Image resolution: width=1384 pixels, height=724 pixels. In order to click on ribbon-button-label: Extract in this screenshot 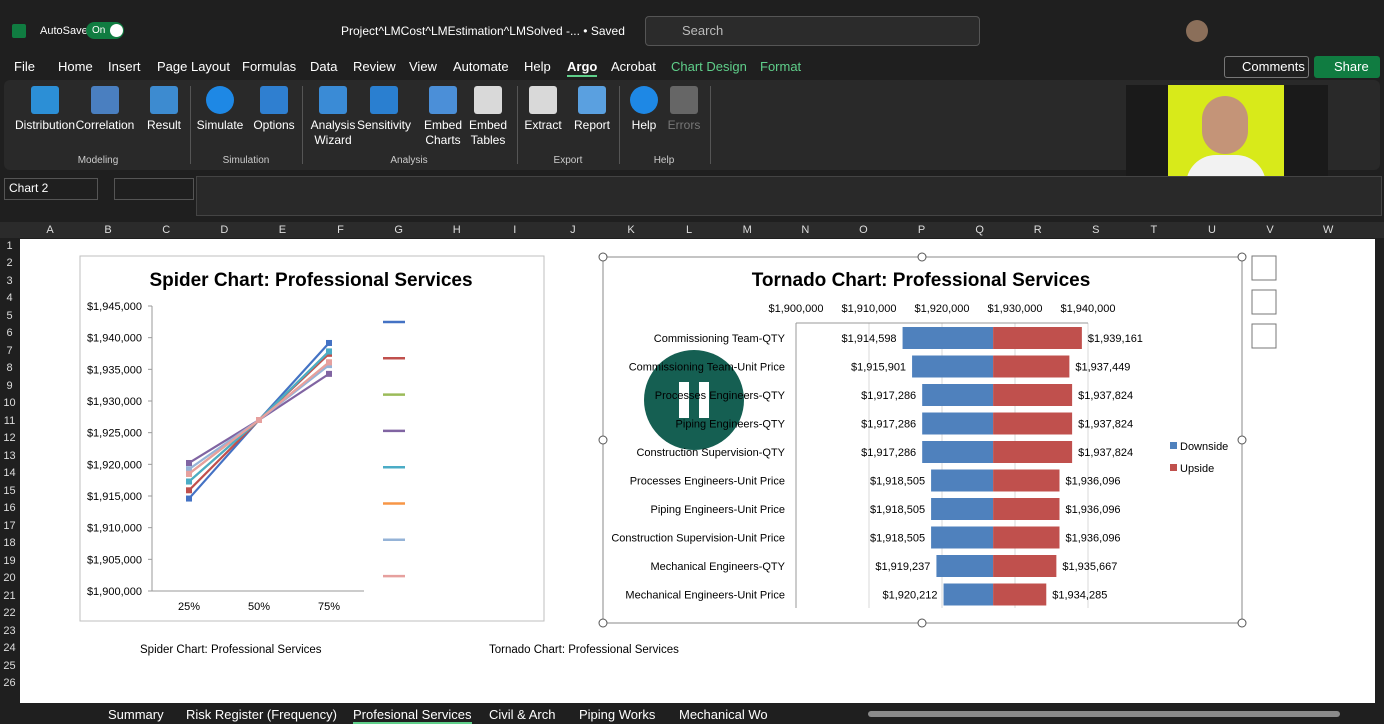, I will do `click(543, 125)`.